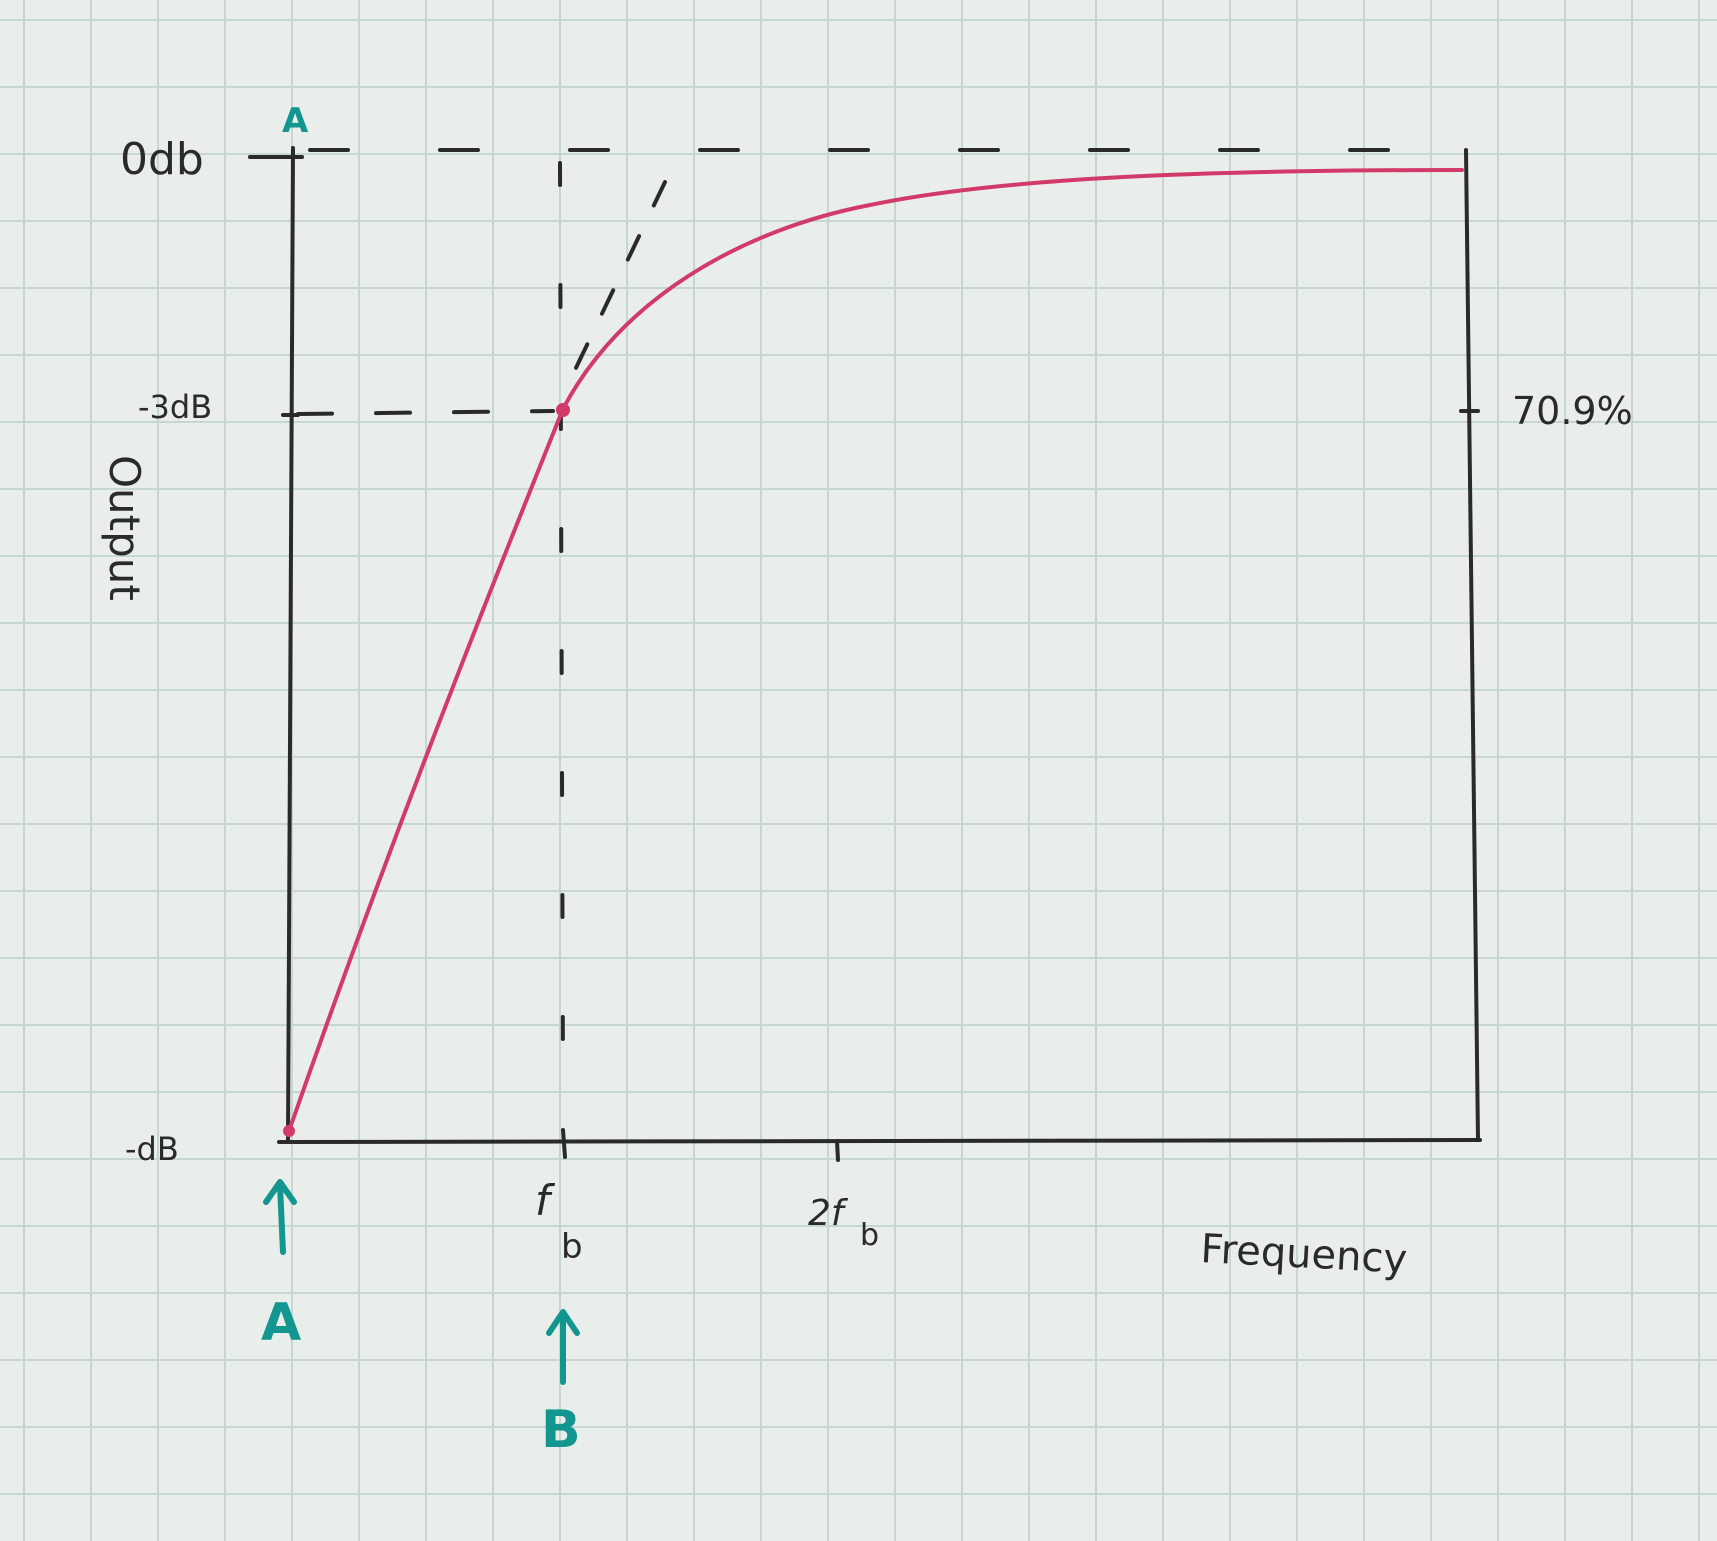  Describe the element at coordinates (289, 1131) in the screenshot. I see `origin-point` at that location.